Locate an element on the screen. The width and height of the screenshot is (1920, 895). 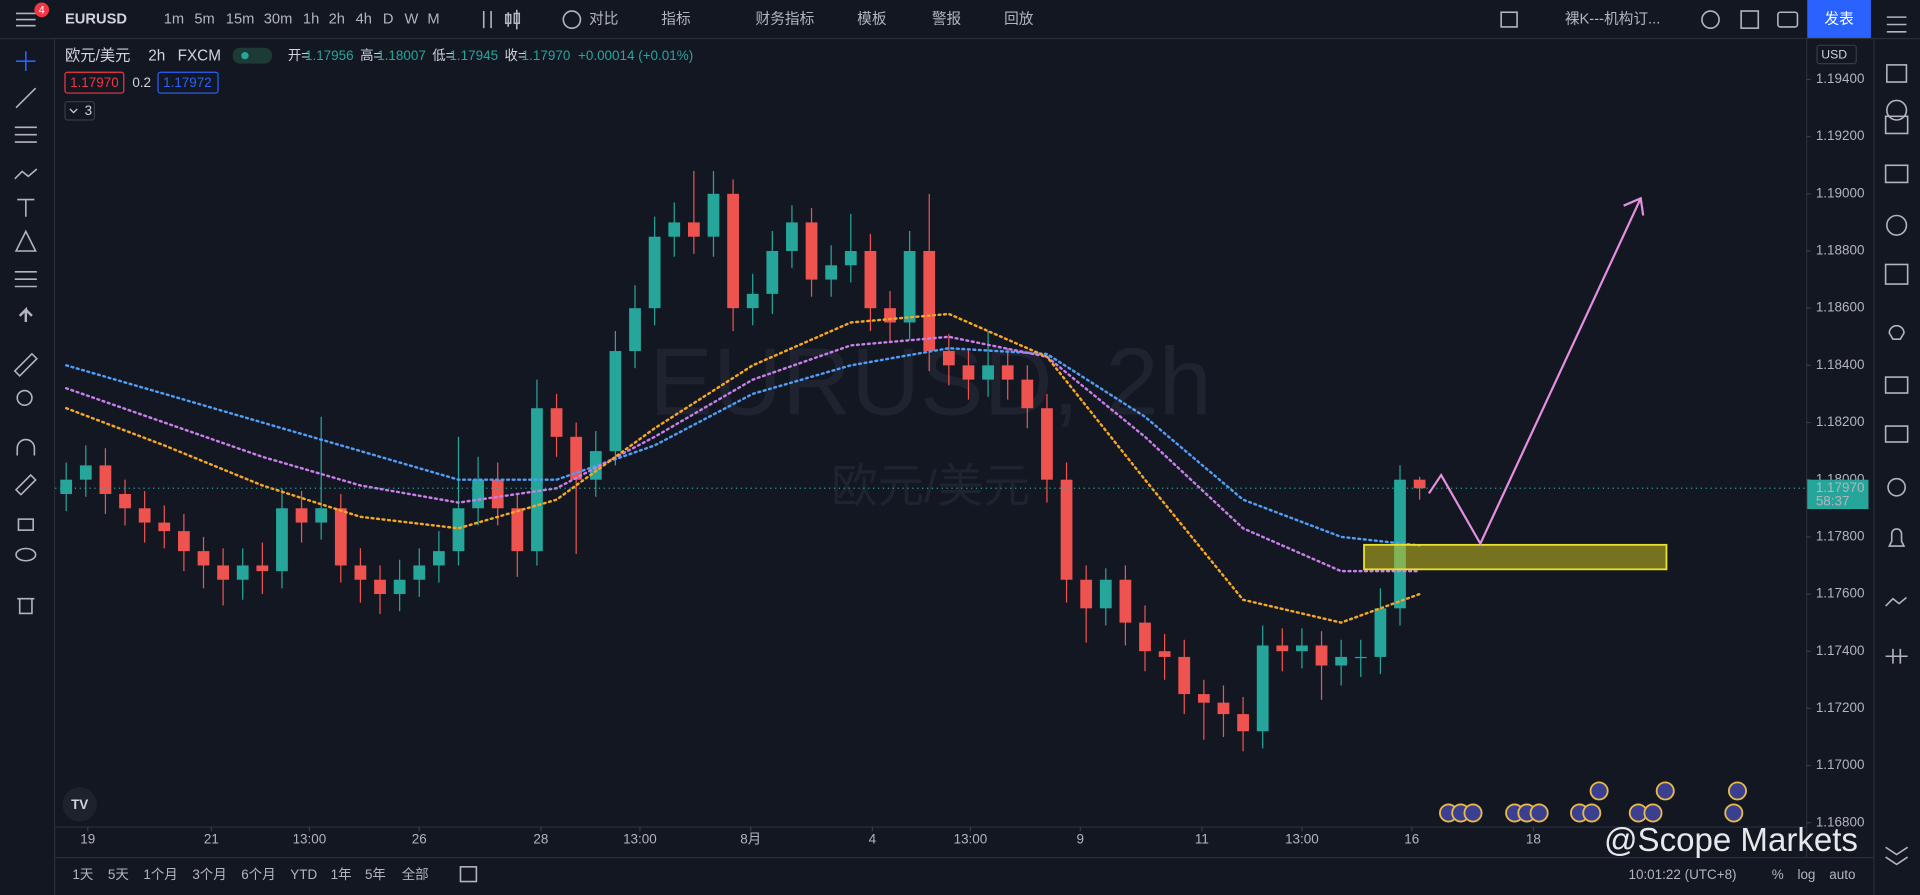
y-tick-label: 1.19400 is located at coordinates (1840, 78).